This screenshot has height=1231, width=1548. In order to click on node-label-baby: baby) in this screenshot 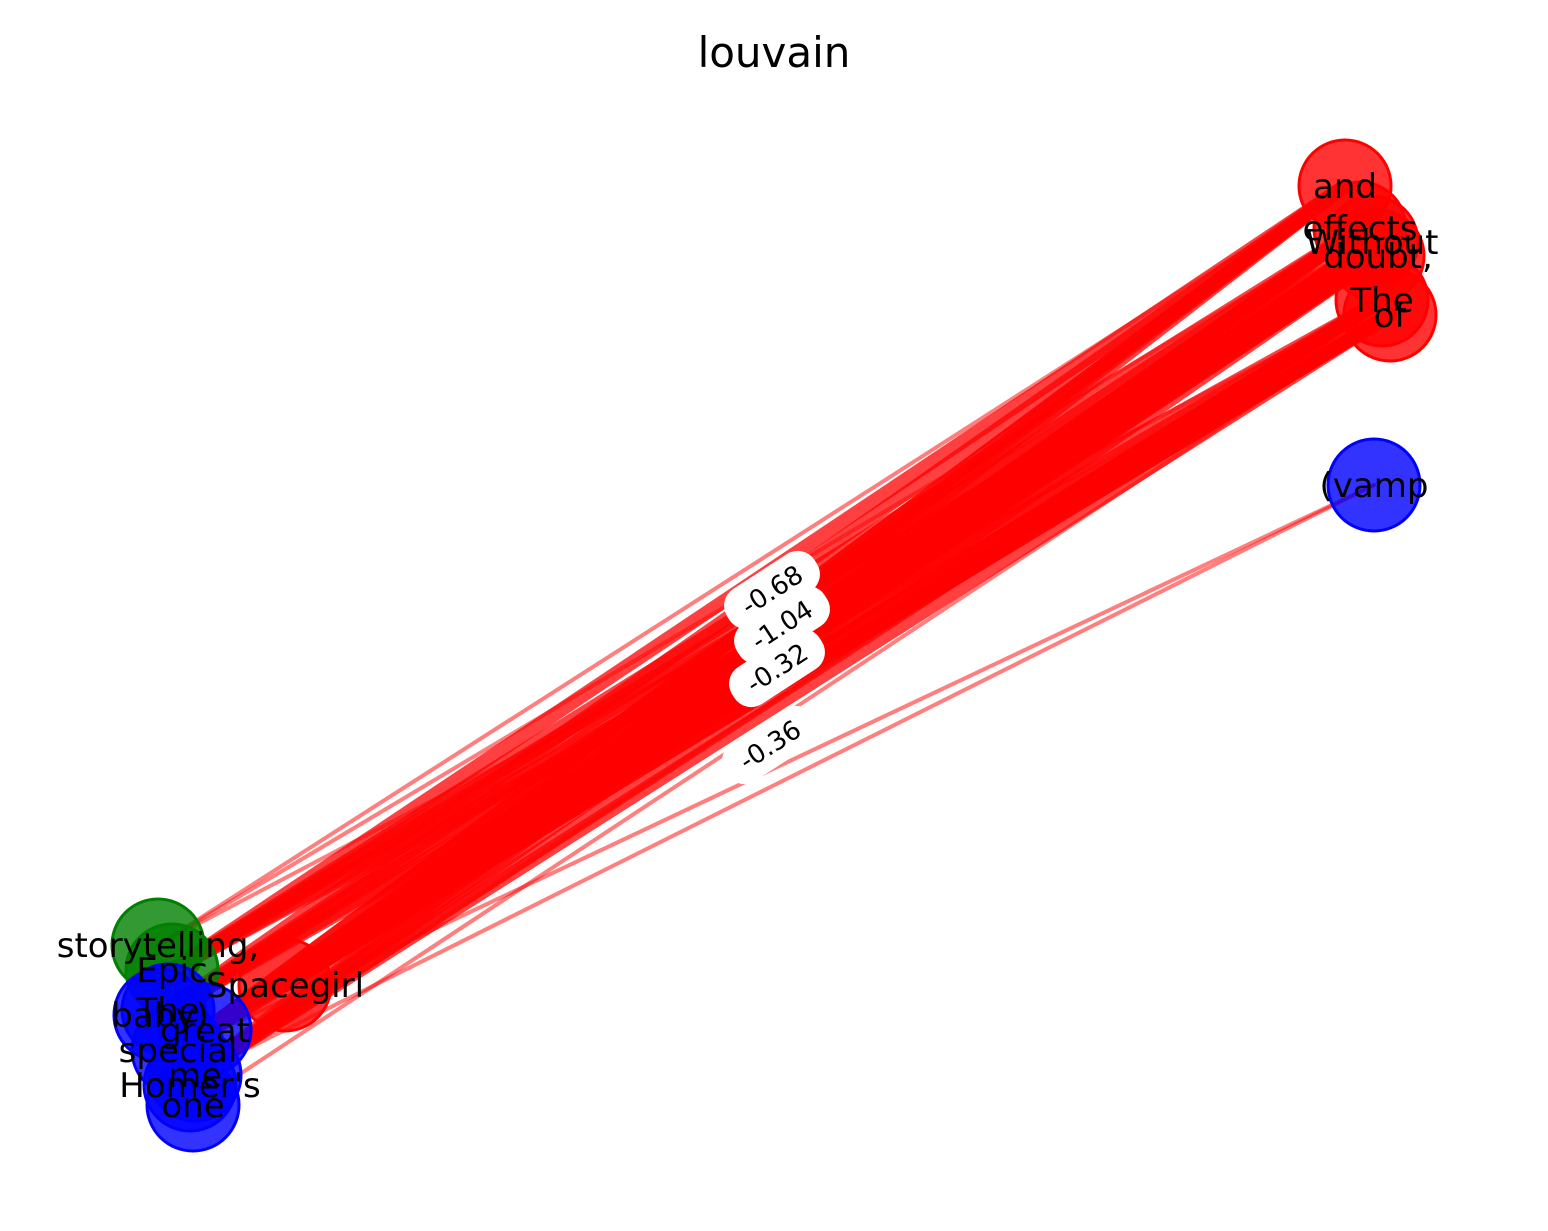, I will do `click(159, 1016)`.